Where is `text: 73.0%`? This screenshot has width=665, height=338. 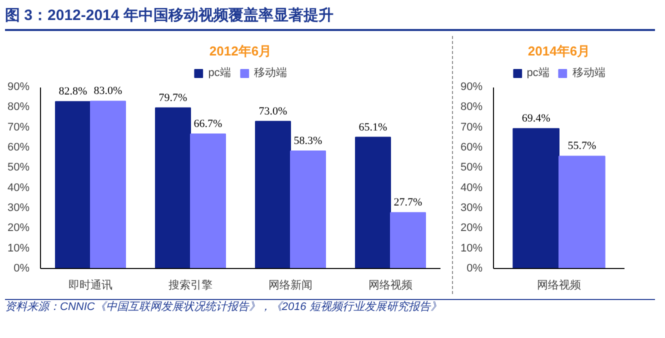 text: 73.0% is located at coordinates (273, 111).